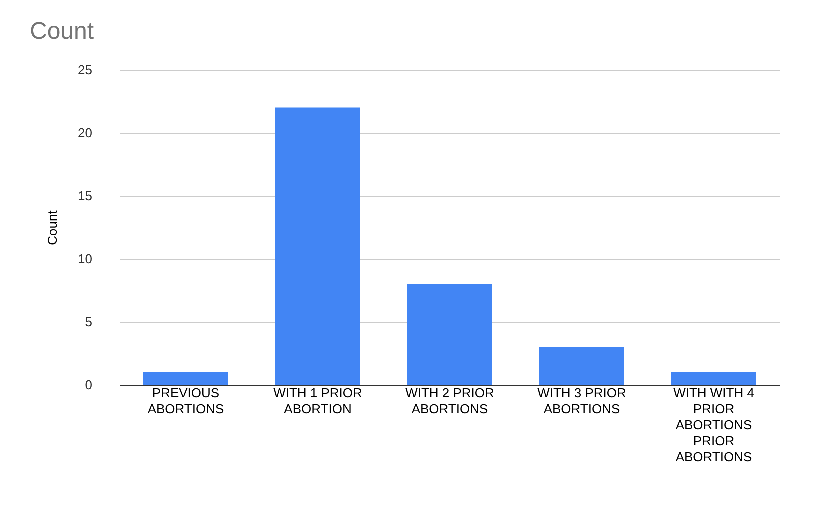 The height and width of the screenshot is (516, 826). I want to click on y-tick-label: 10, so click(85, 259).